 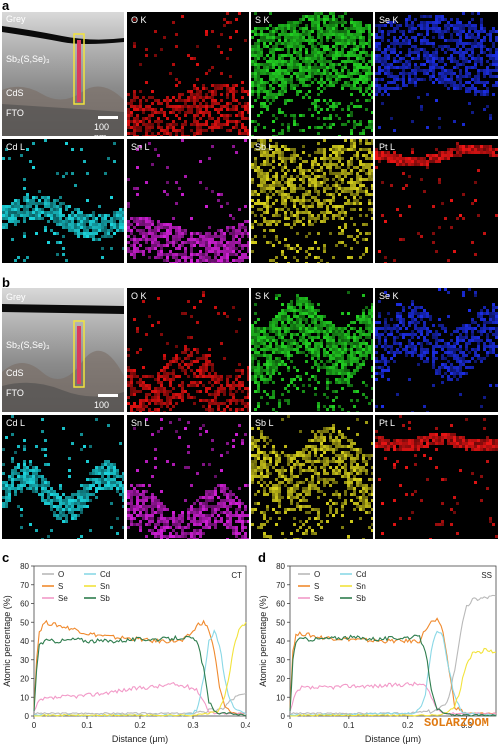 I want to click on plot-c-series-sn, so click(x=140, y=669).